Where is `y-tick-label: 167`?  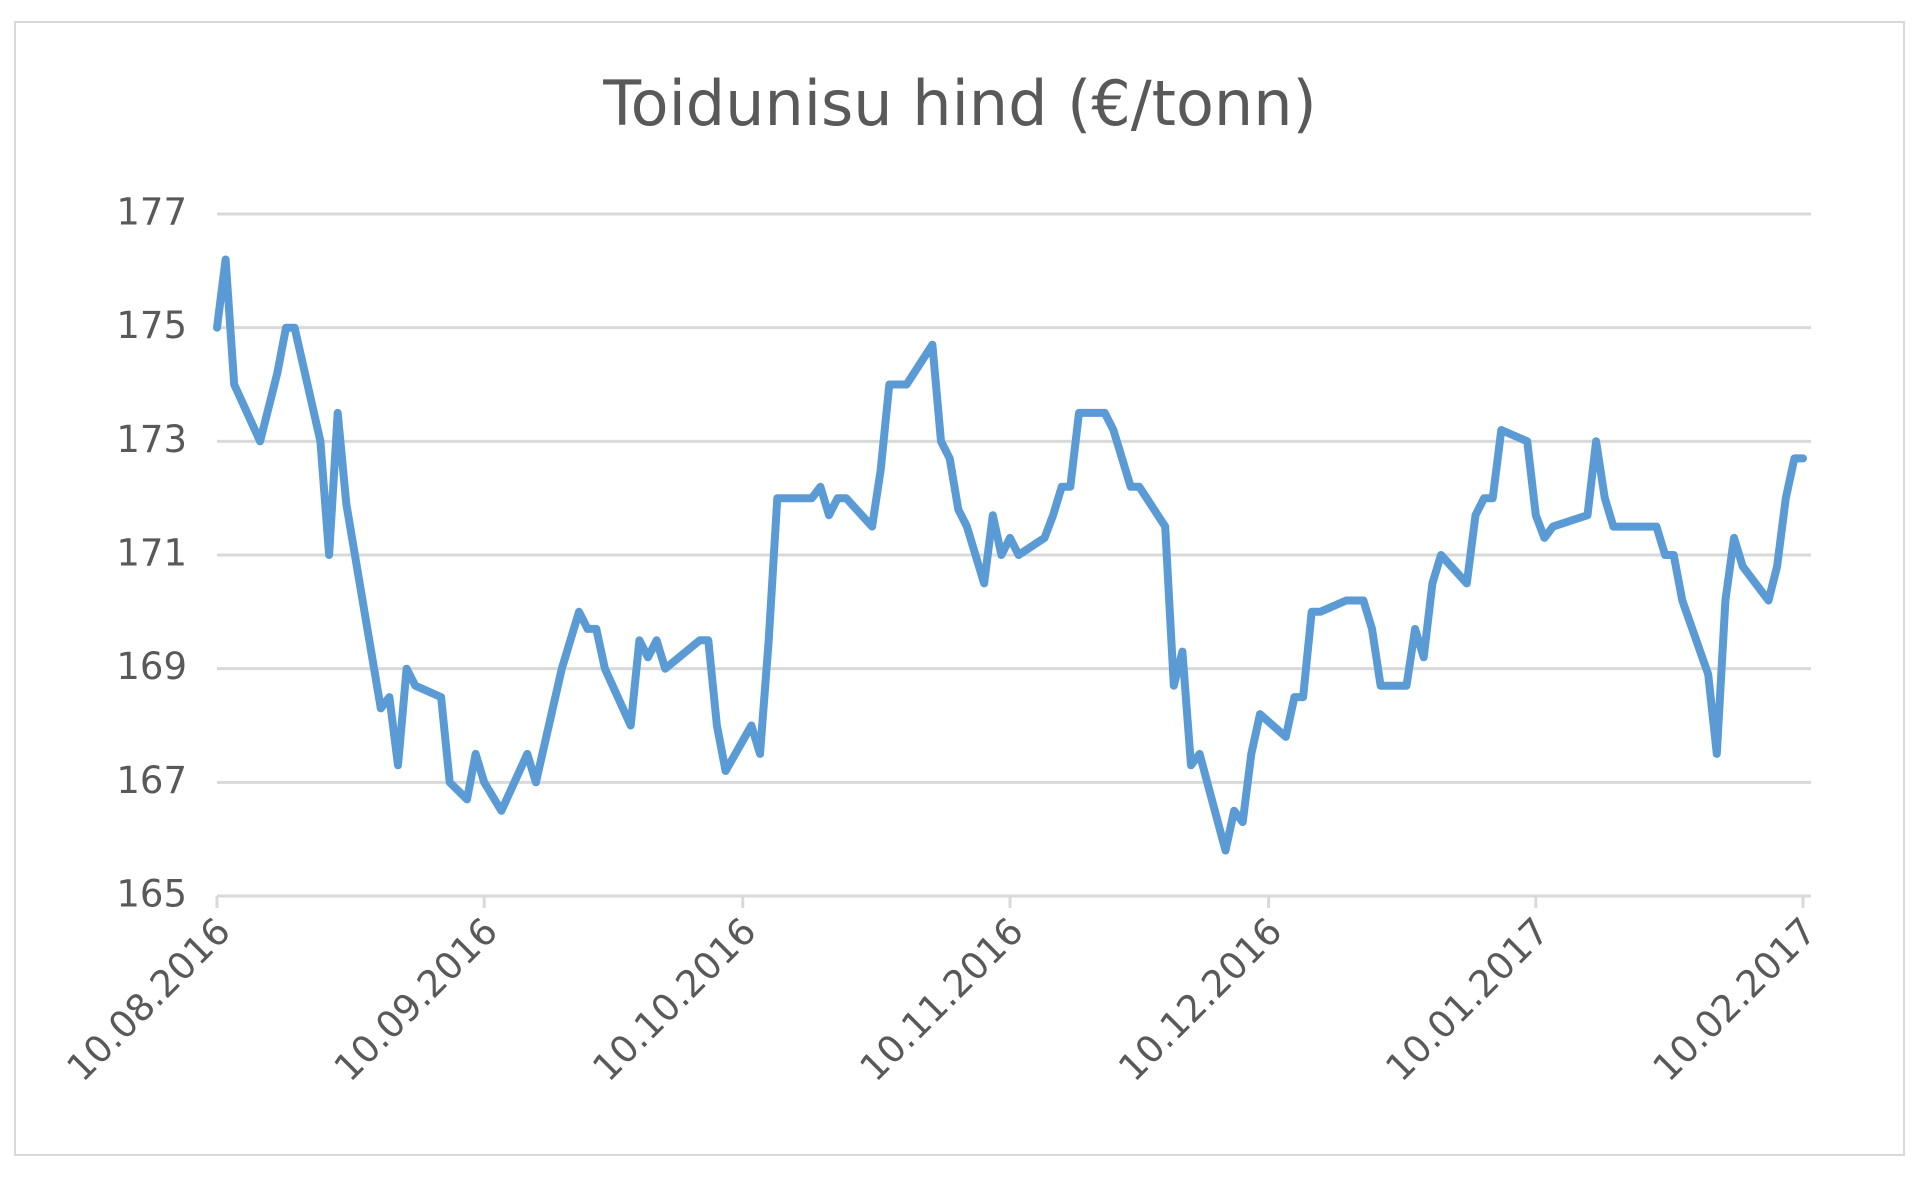
y-tick-label: 167 is located at coordinates (151, 780).